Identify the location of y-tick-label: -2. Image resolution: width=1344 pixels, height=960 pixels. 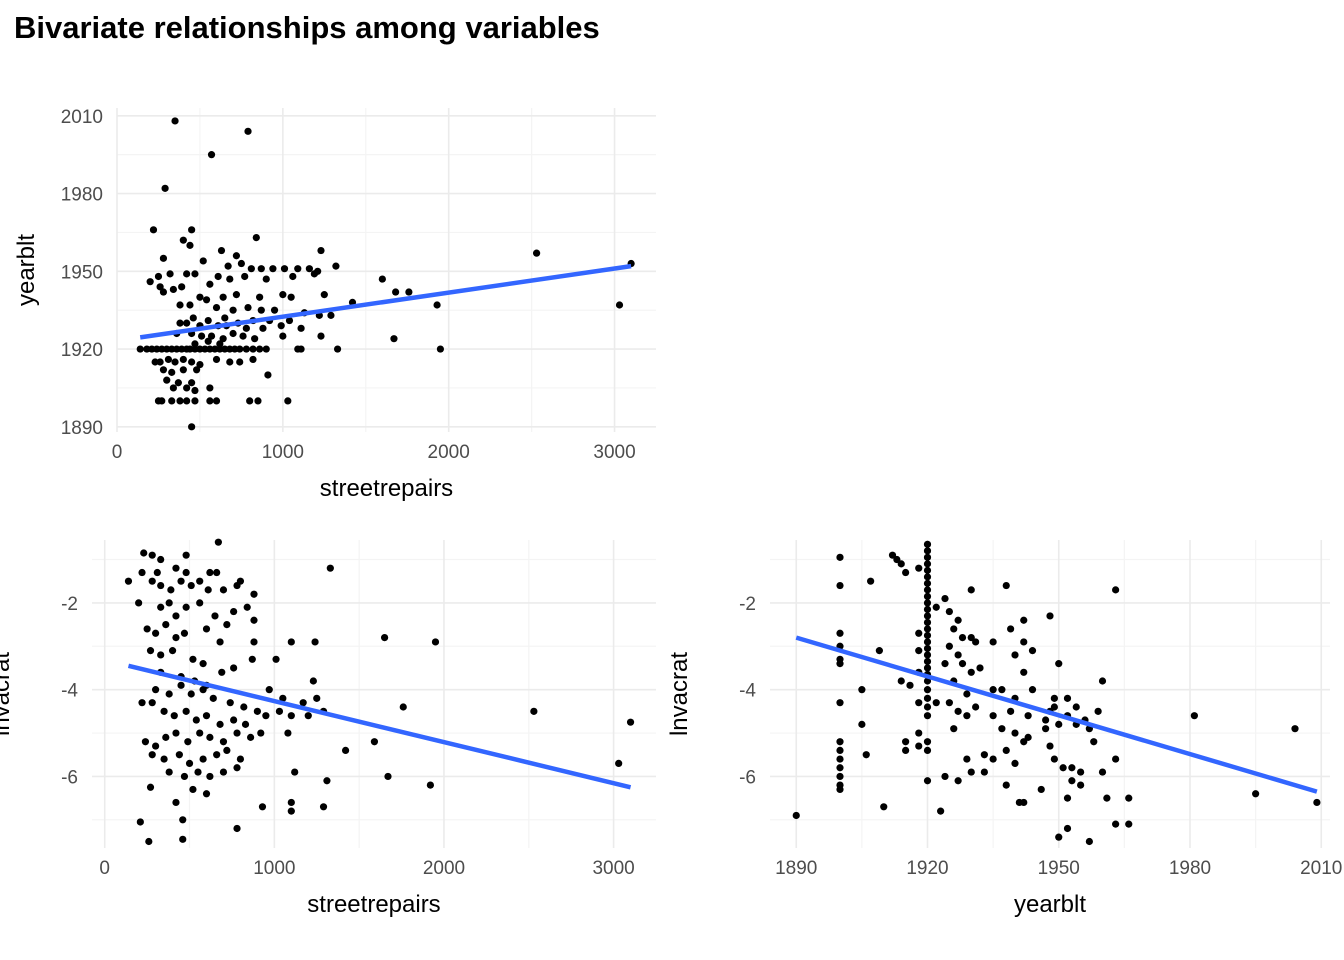
(69, 604).